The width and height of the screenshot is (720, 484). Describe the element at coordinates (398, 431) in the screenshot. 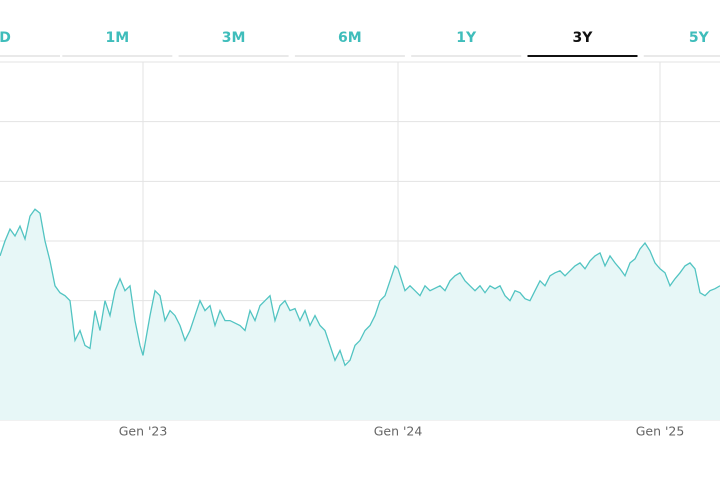

I see `x-tick-label: Gen '24` at that location.